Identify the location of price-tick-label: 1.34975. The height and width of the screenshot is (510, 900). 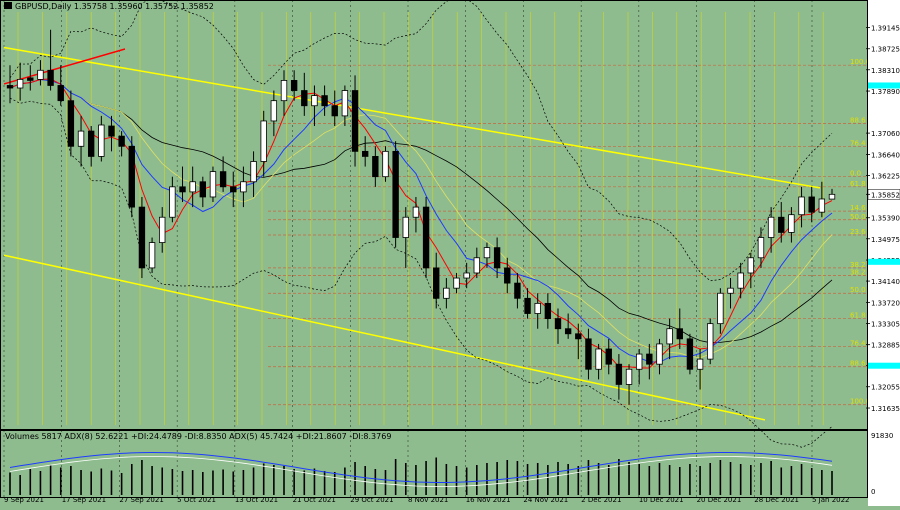
(885, 240).